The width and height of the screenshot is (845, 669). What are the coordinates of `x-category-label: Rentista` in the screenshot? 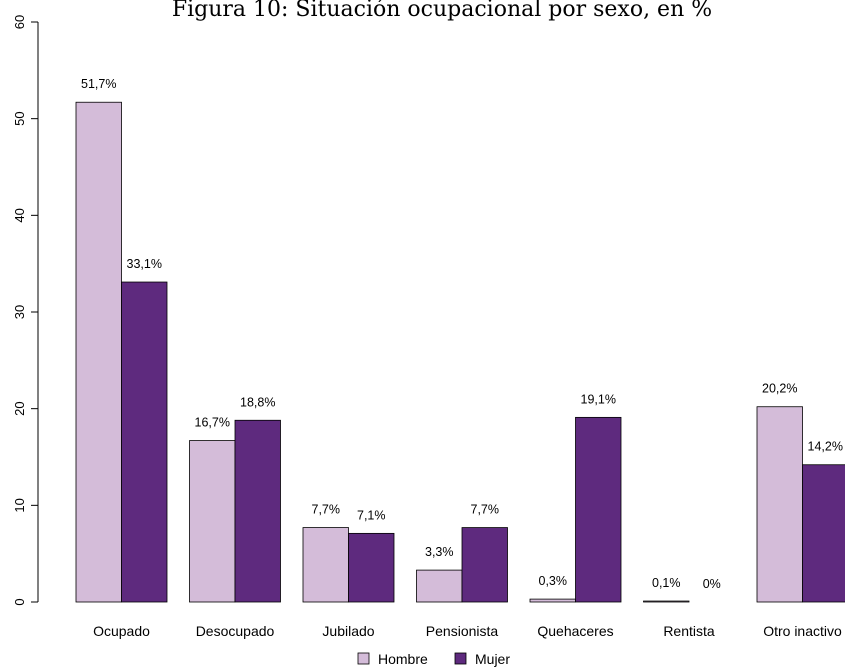 It's located at (689, 631).